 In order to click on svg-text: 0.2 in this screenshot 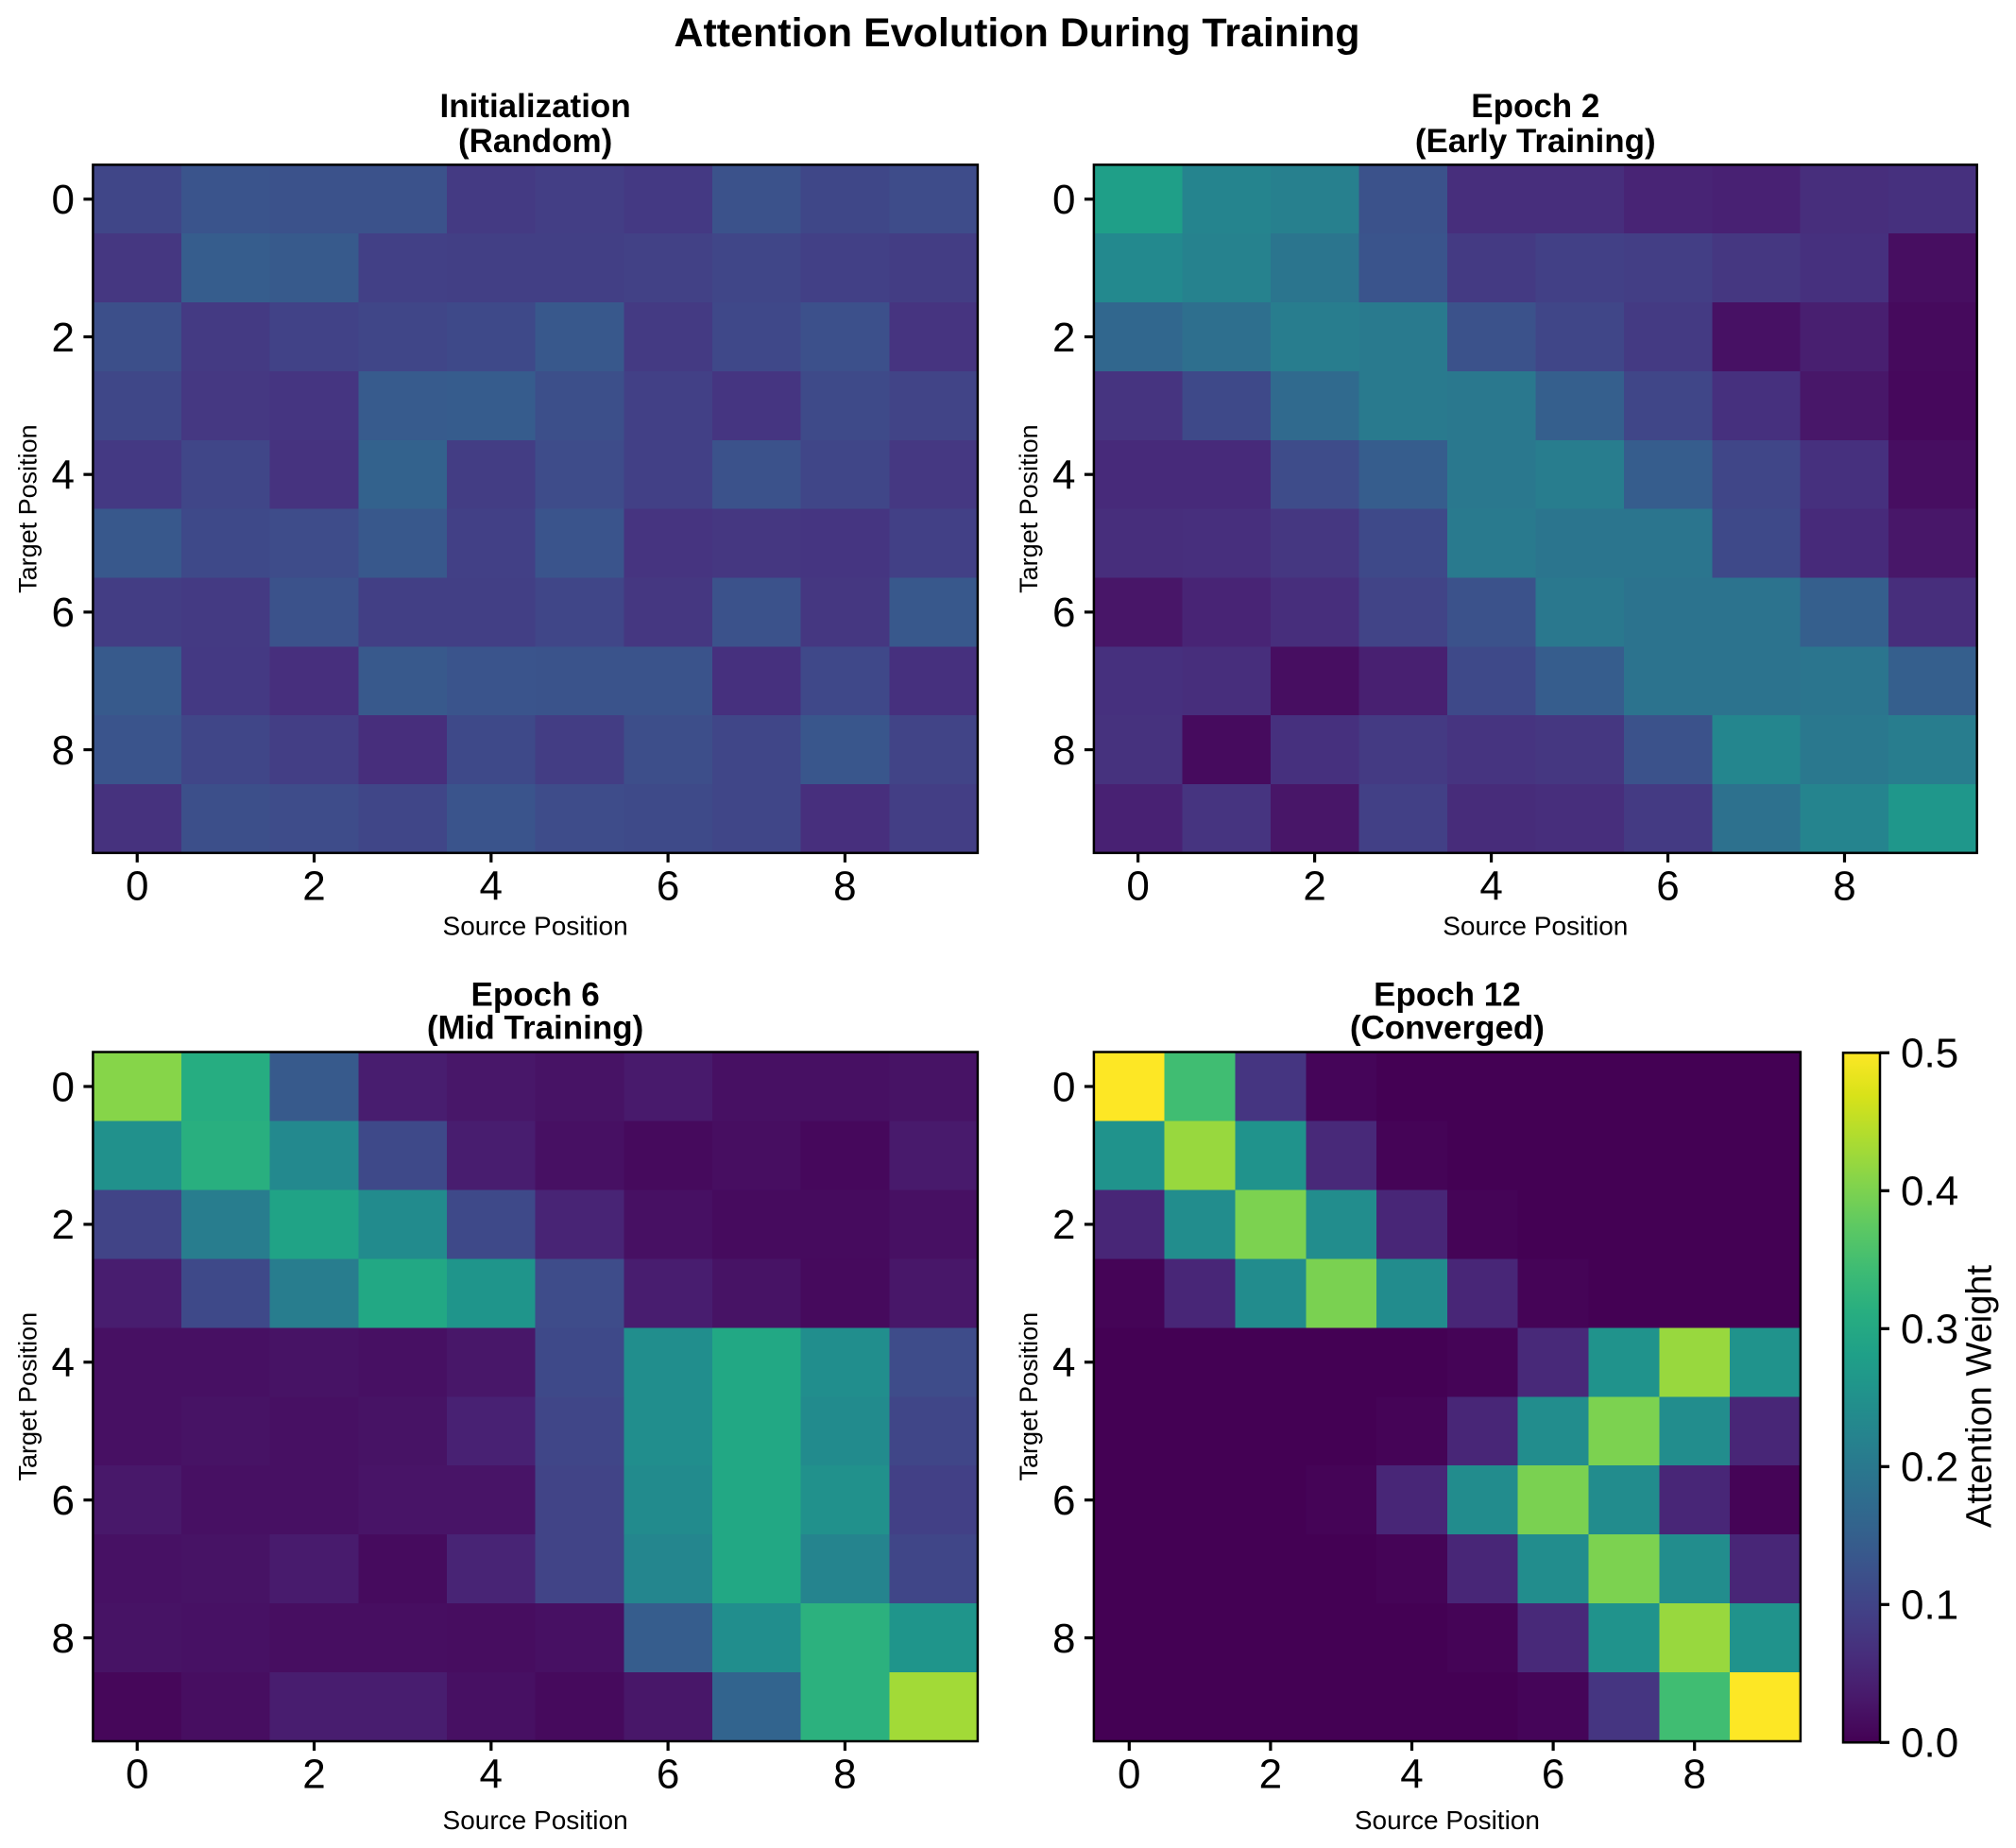, I will do `click(1929, 1468)`.